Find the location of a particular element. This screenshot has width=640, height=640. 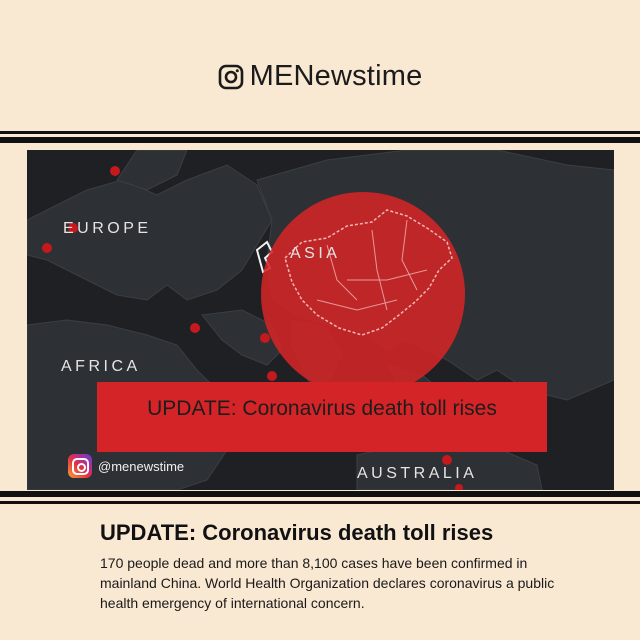

region-label-asia: ASIA is located at coordinates (315, 253).